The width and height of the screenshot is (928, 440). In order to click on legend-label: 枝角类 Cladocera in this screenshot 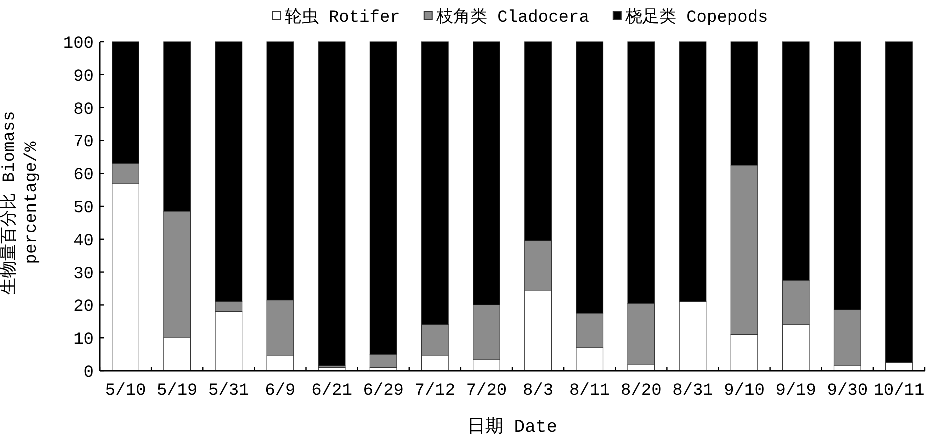, I will do `click(512, 18)`.